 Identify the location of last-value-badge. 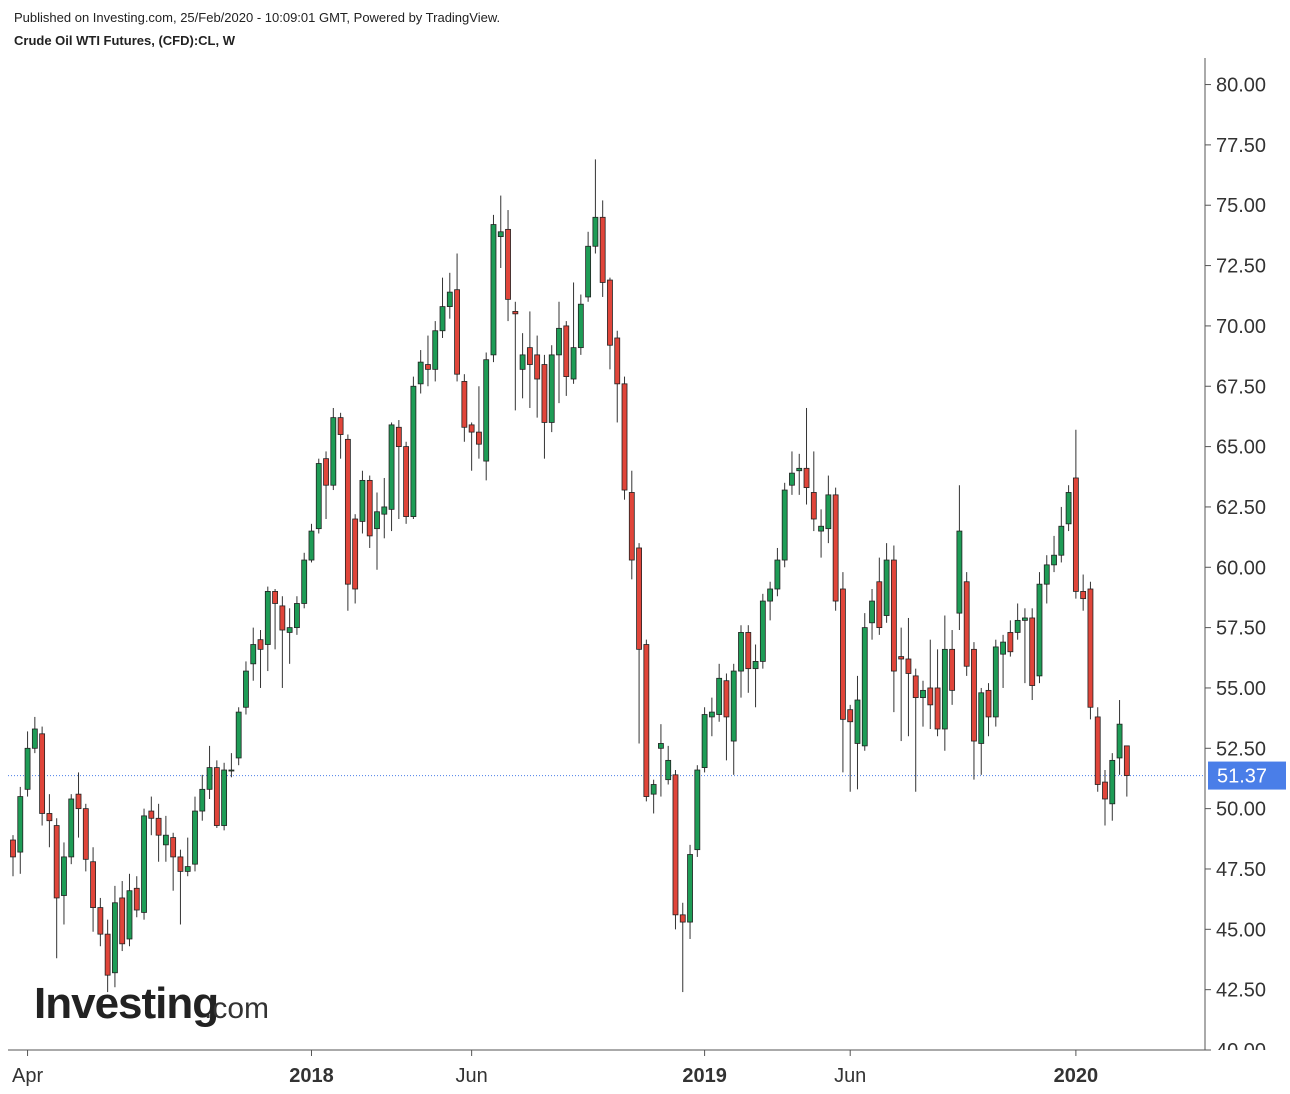
(1247, 775).